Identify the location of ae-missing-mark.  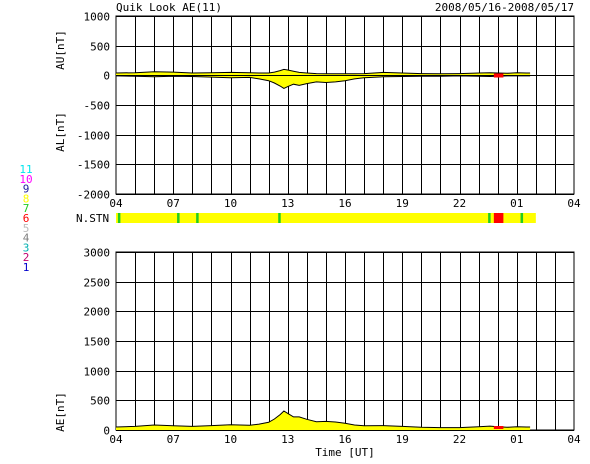
(498, 427).